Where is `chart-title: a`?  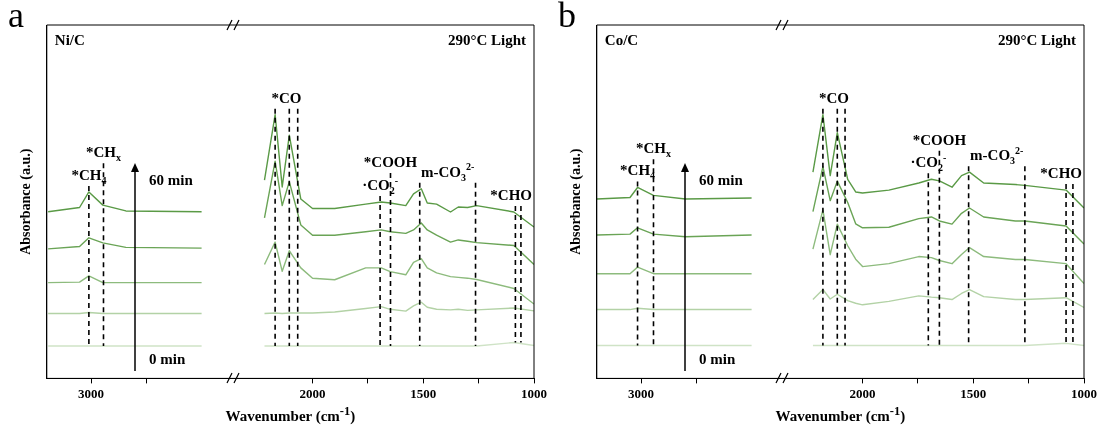
chart-title: a is located at coordinates (16, 18).